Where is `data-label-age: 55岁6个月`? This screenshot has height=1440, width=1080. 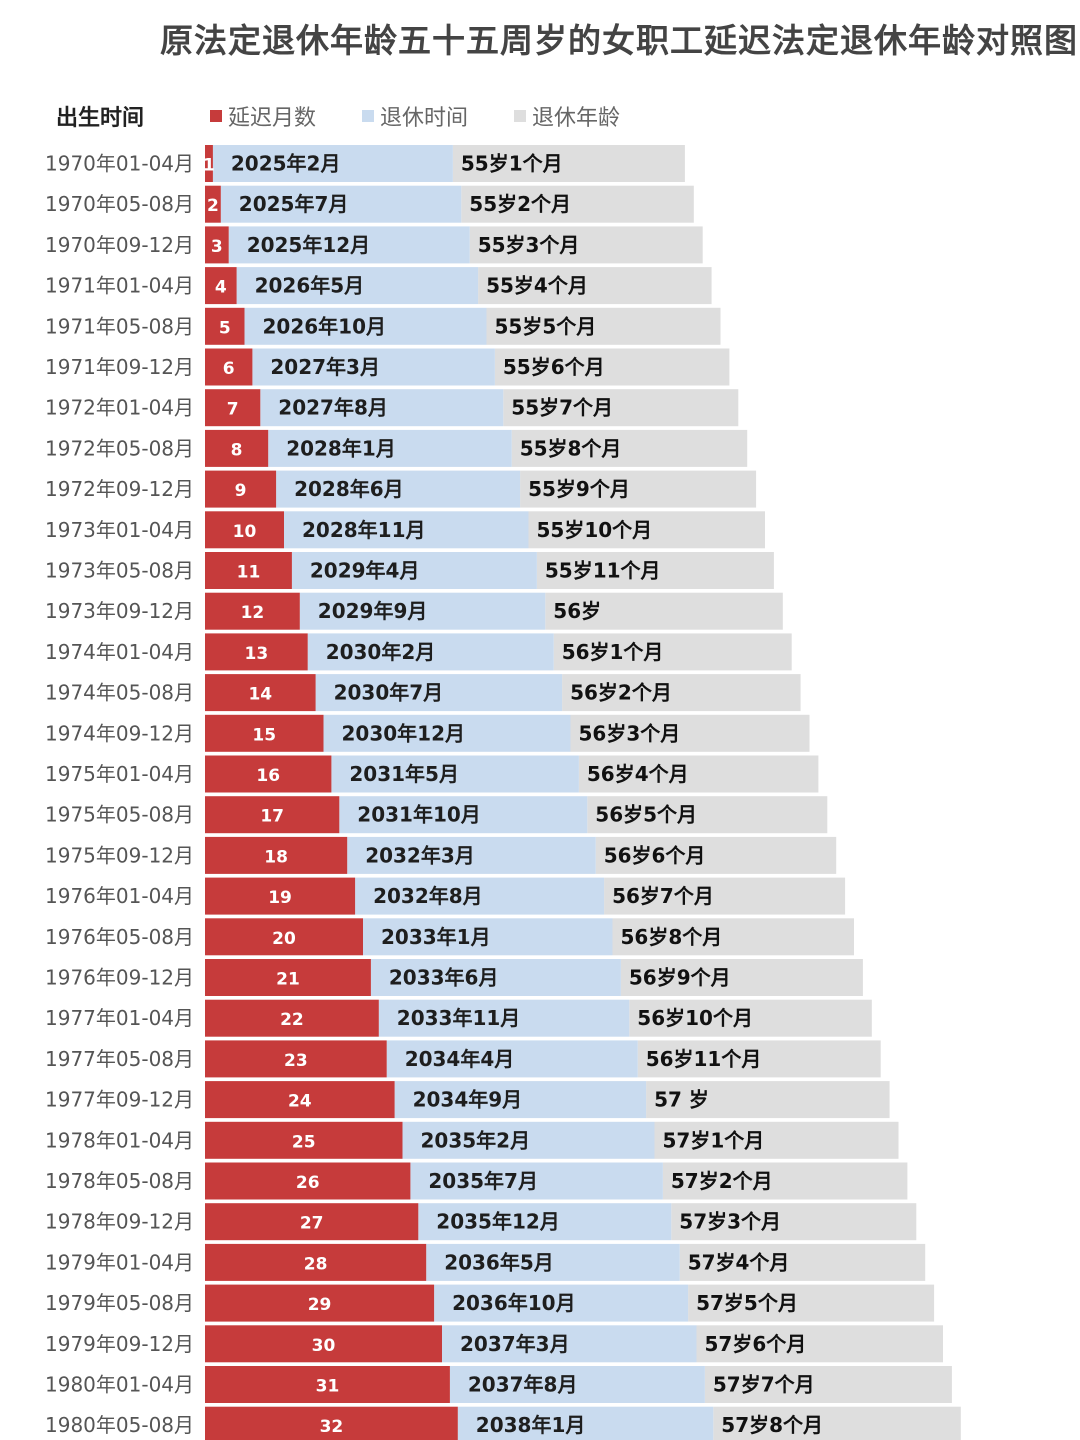
data-label-age: 55岁6个月 is located at coordinates (554, 367).